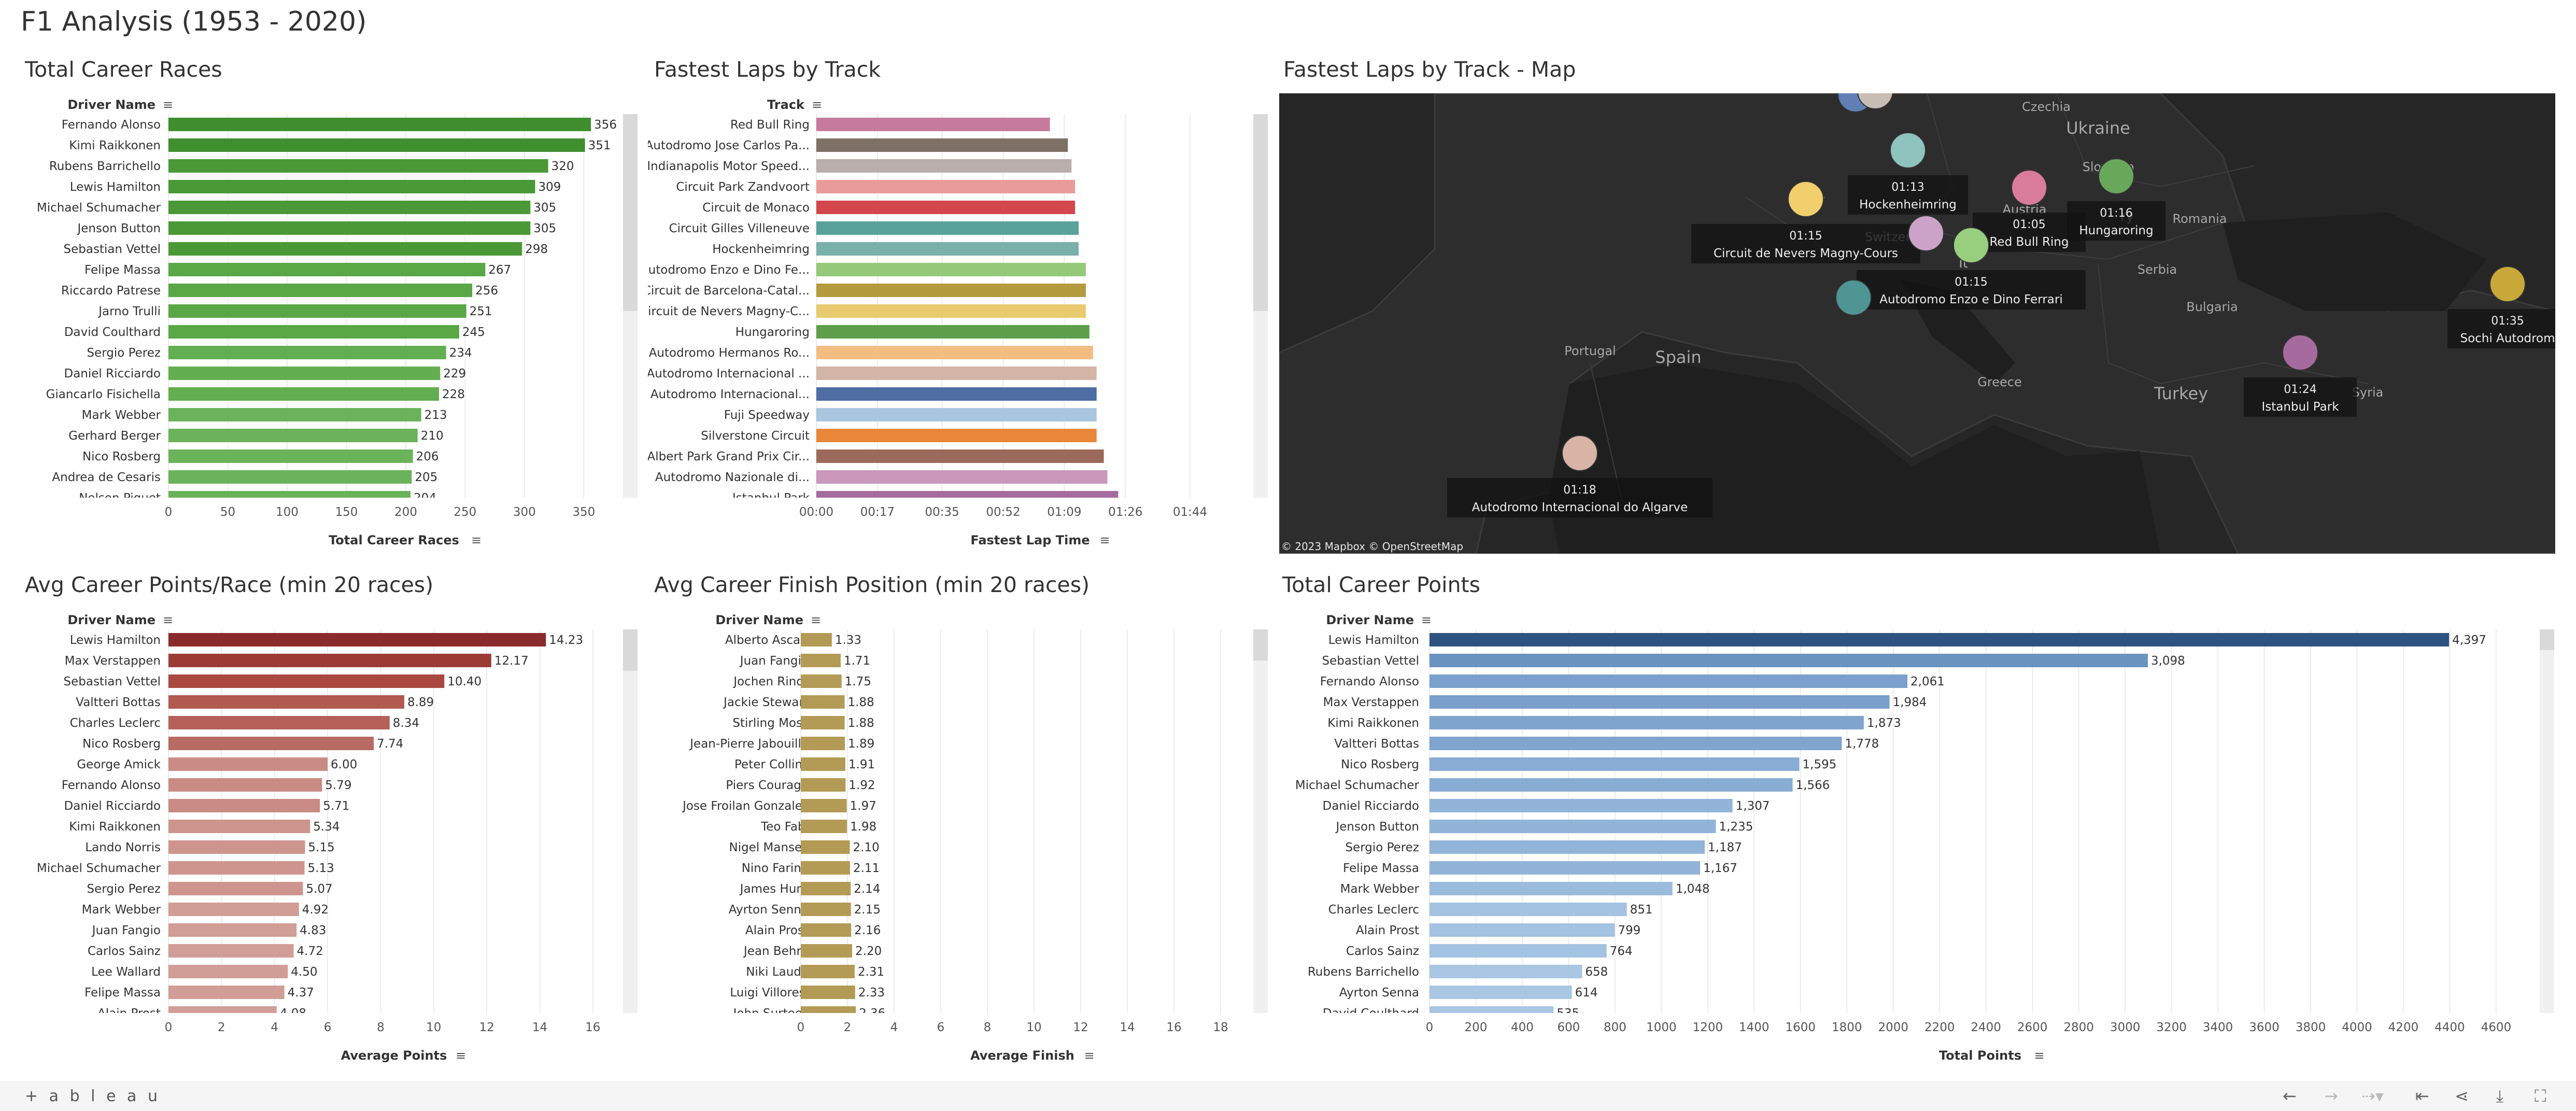 Image resolution: width=2576 pixels, height=1111 pixels. I want to click on data-label: 245, so click(473, 333).